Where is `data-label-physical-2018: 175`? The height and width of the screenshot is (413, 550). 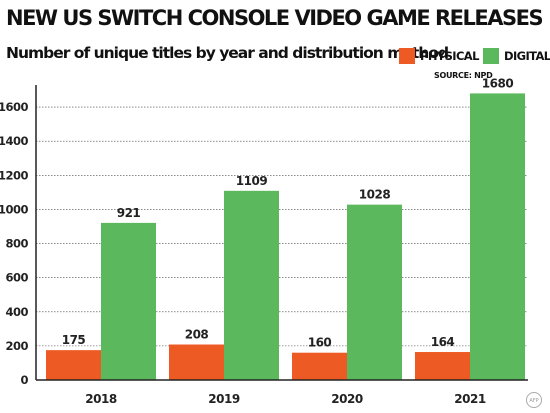
data-label-physical-2018: 175 is located at coordinates (74, 340).